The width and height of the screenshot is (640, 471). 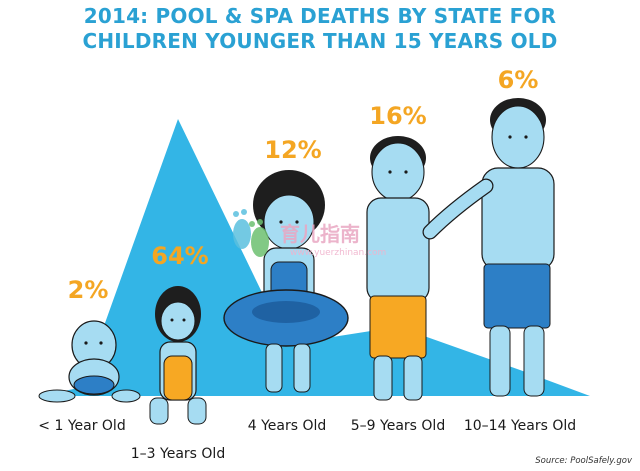 I want to click on child-4-figure, so click(x=286, y=281).